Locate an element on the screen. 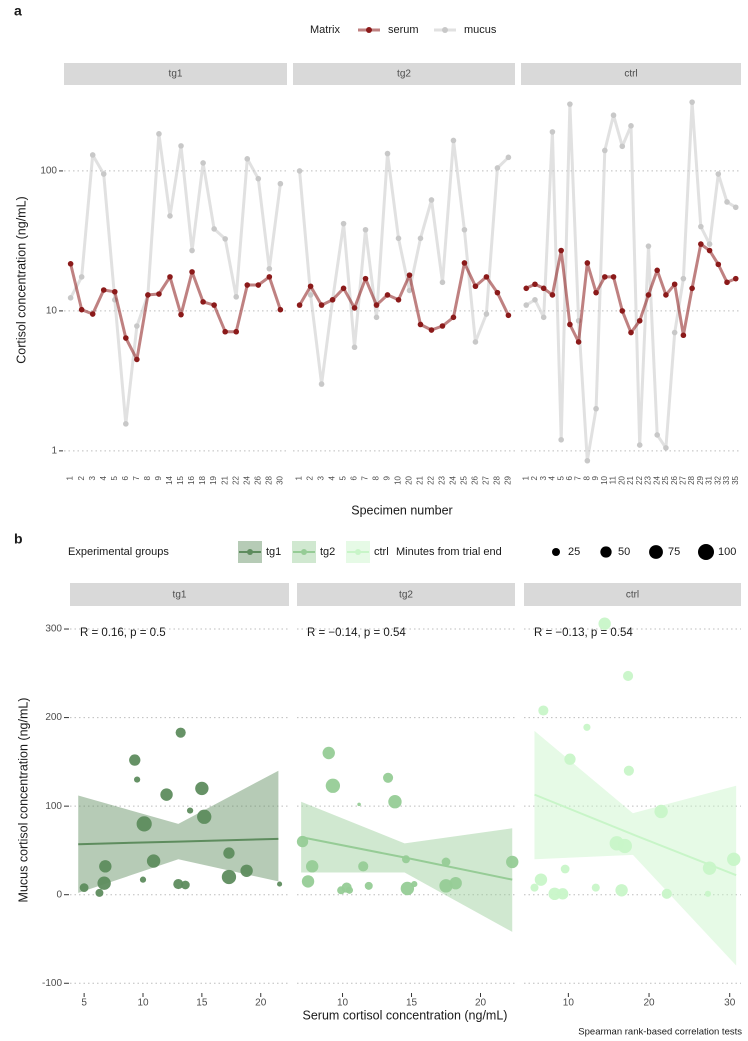  strip-label: ctrl is located at coordinates (632, 595).